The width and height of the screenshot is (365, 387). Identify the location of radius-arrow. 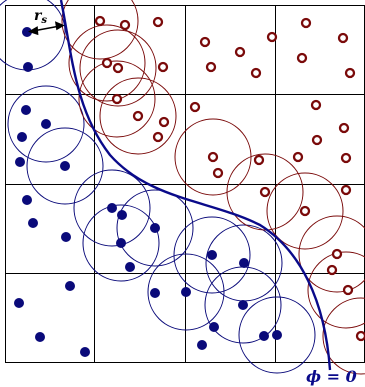
(46, 28).